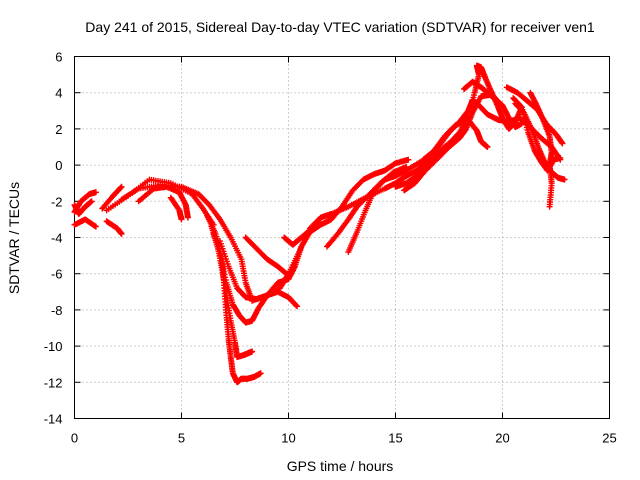 Image resolution: width=640 pixels, height=480 pixels. What do you see at coordinates (395, 438) in the screenshot?
I see `x-tick-label: 15` at bounding box center [395, 438].